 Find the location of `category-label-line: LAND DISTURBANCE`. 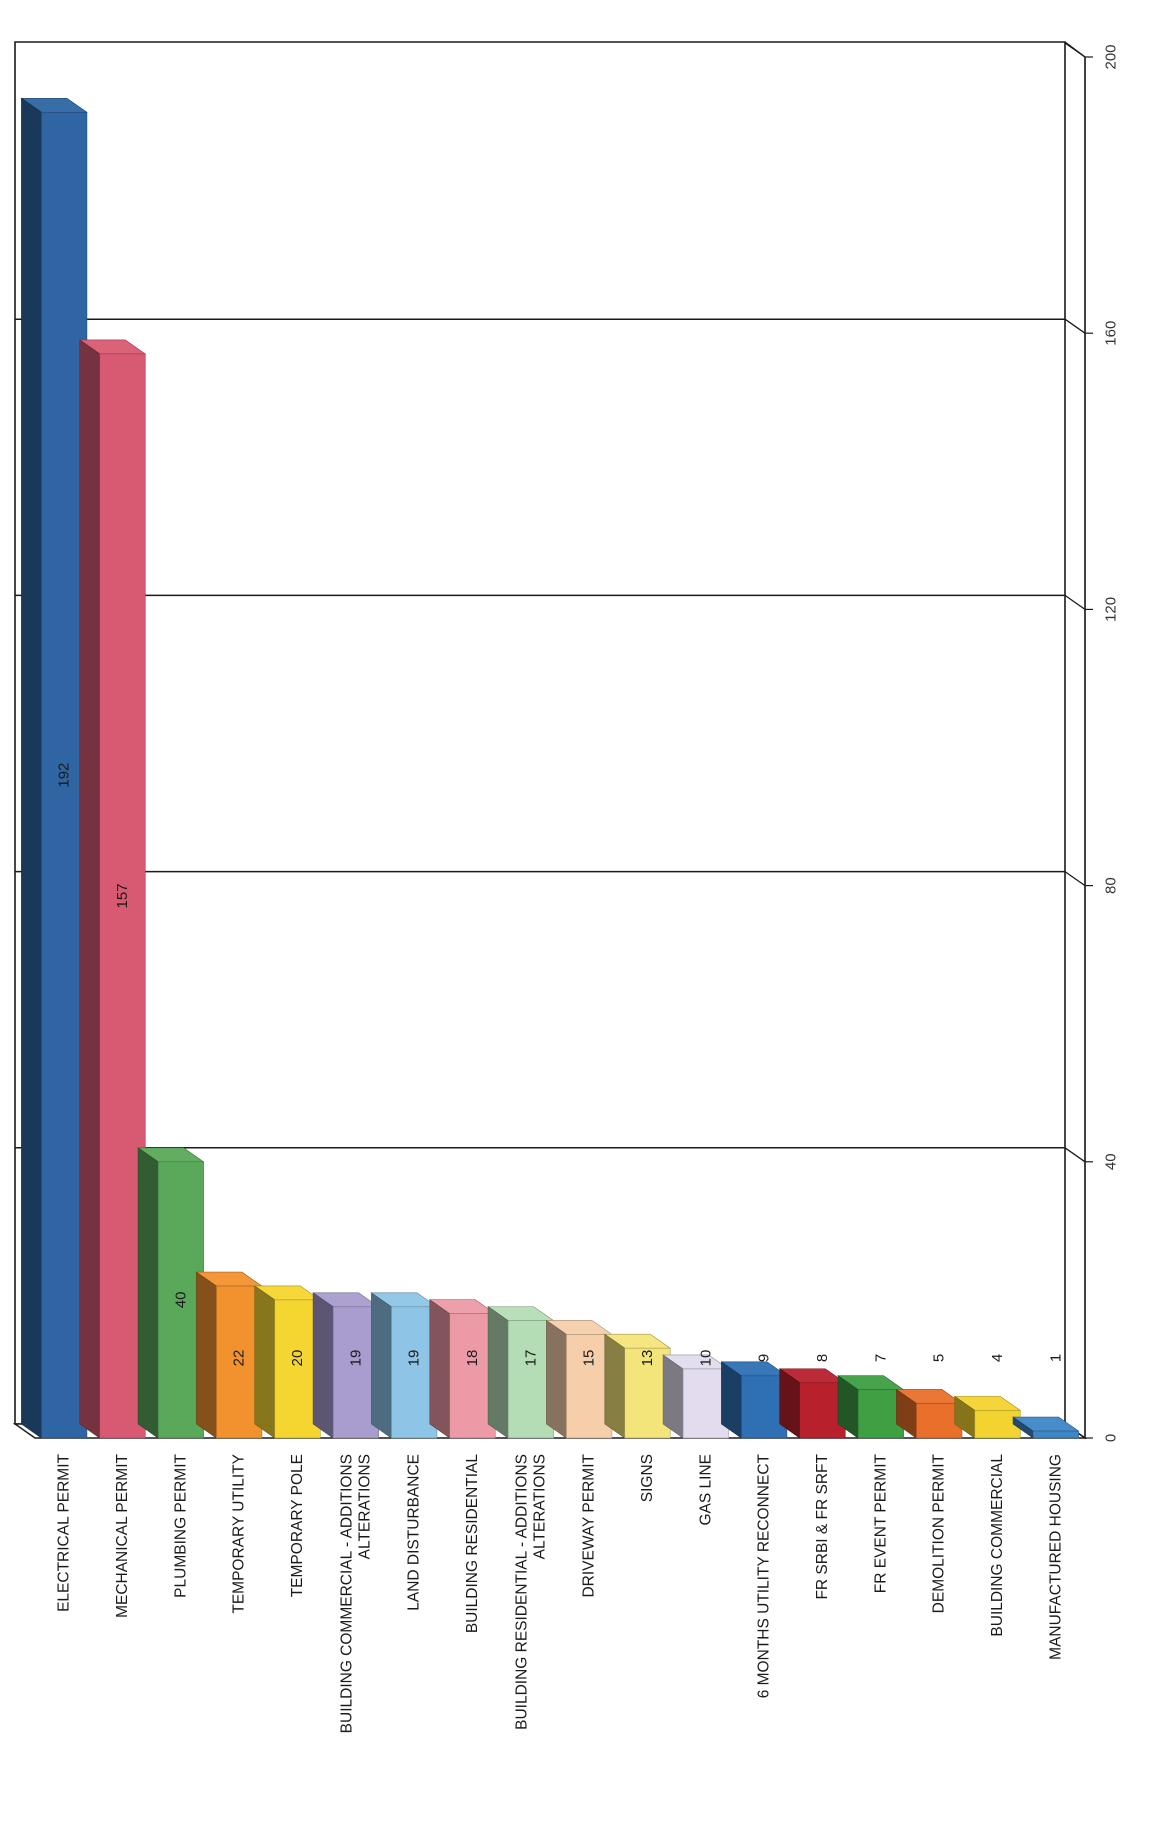

category-label-line: LAND DISTURBANCE is located at coordinates (414, 1532).